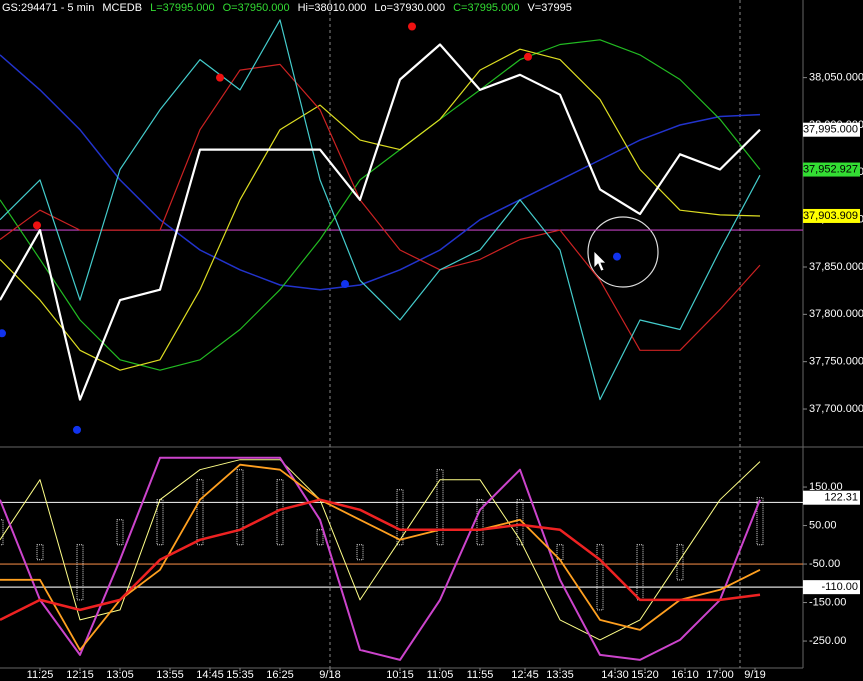 The image size is (863, 681). I want to click on x-tick-label: 11:25, so click(40, 675).